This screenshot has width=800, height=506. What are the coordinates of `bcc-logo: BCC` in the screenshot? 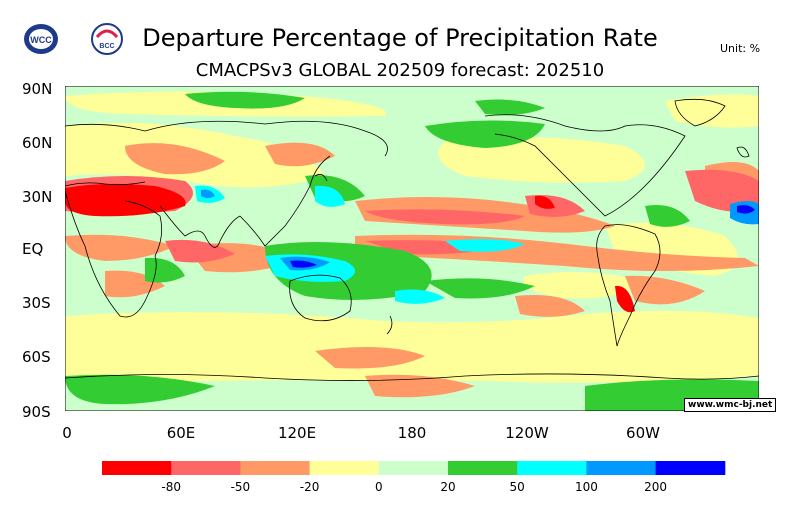 It's located at (107, 39).